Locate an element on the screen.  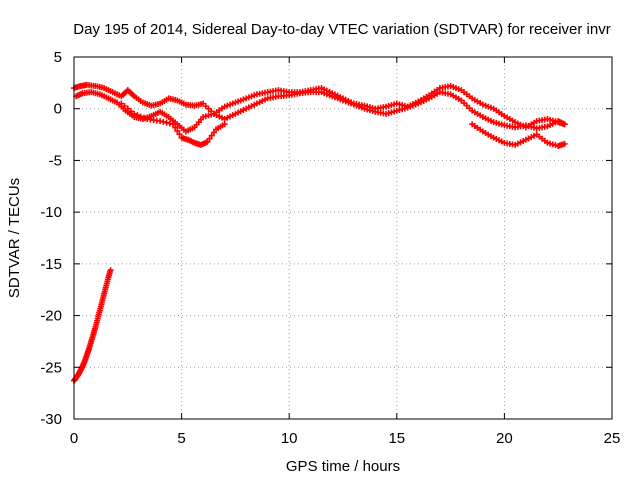
data-point-trace-b is located at coordinates (564, 124).